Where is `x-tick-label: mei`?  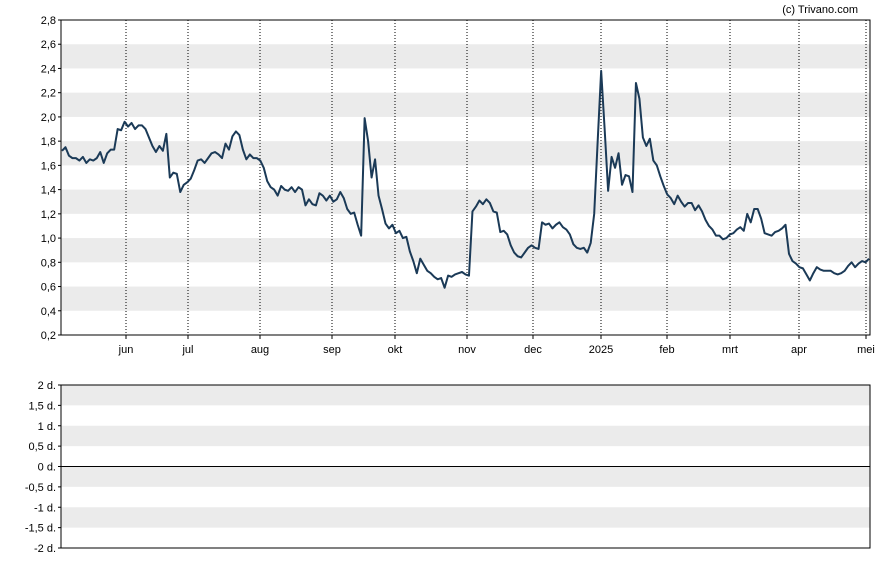
x-tick-label: mei is located at coordinates (866, 350).